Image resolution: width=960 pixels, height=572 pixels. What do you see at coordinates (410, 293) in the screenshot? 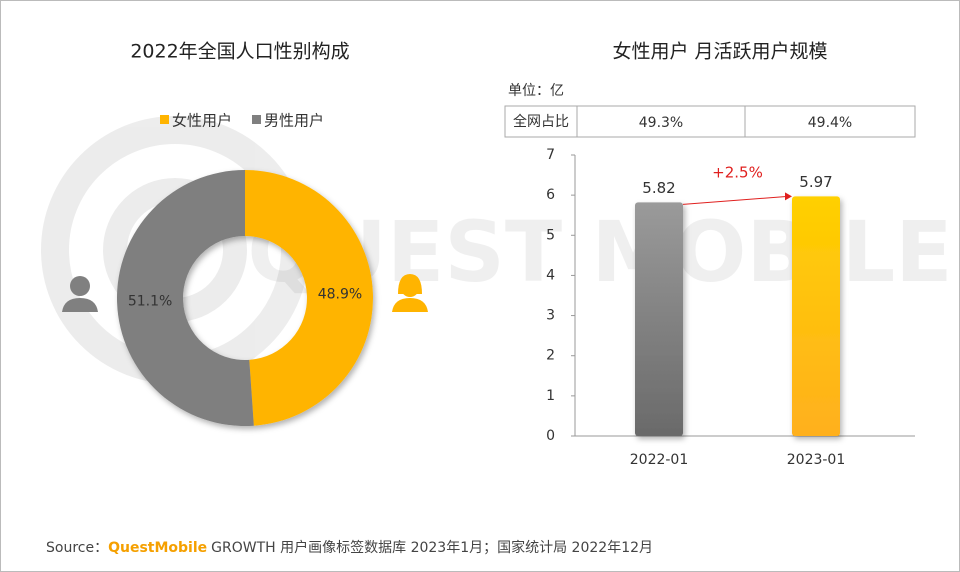
I see `female-icon` at bounding box center [410, 293].